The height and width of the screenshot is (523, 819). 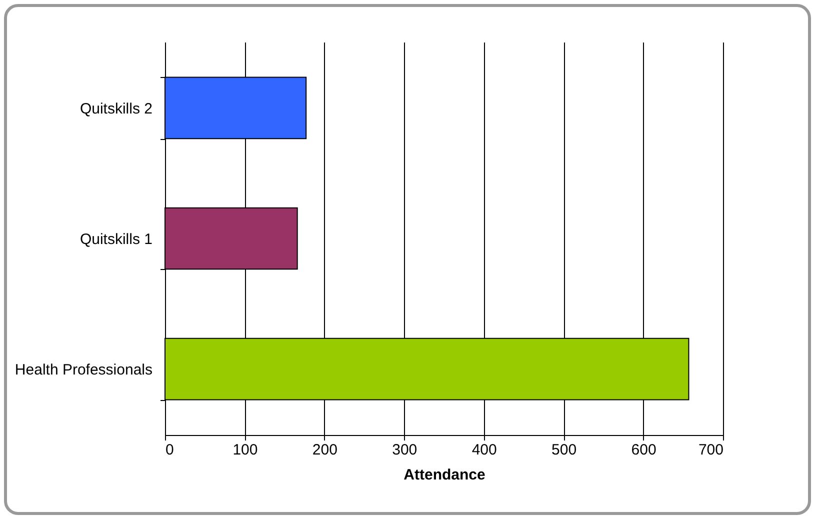 I want to click on x-tick-label: 0, so click(x=170, y=450).